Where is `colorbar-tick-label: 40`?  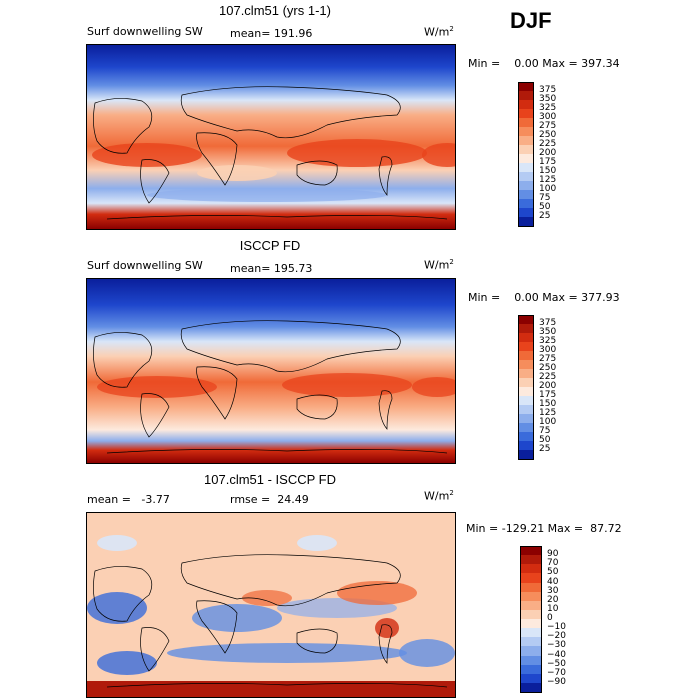 colorbar-tick-label: 40 is located at coordinates (553, 581).